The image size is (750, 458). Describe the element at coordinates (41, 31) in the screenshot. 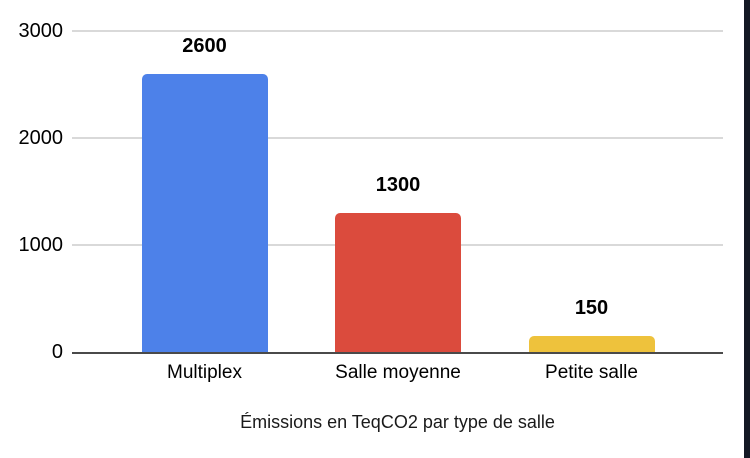

I see `y-tick-label-3000: 3000` at that location.